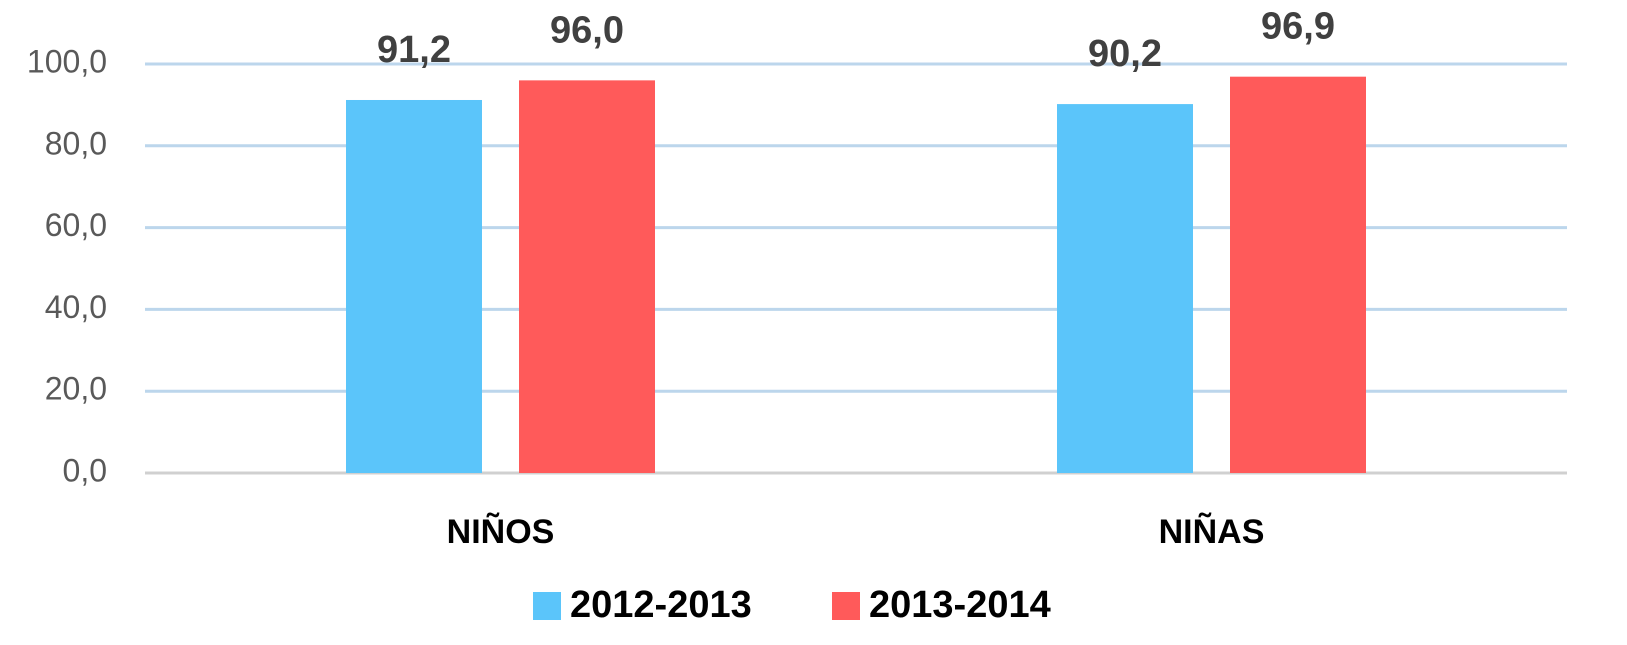 Image resolution: width=1627 pixels, height=645 pixels. I want to click on legend-label: 2013-2014, so click(960, 605).